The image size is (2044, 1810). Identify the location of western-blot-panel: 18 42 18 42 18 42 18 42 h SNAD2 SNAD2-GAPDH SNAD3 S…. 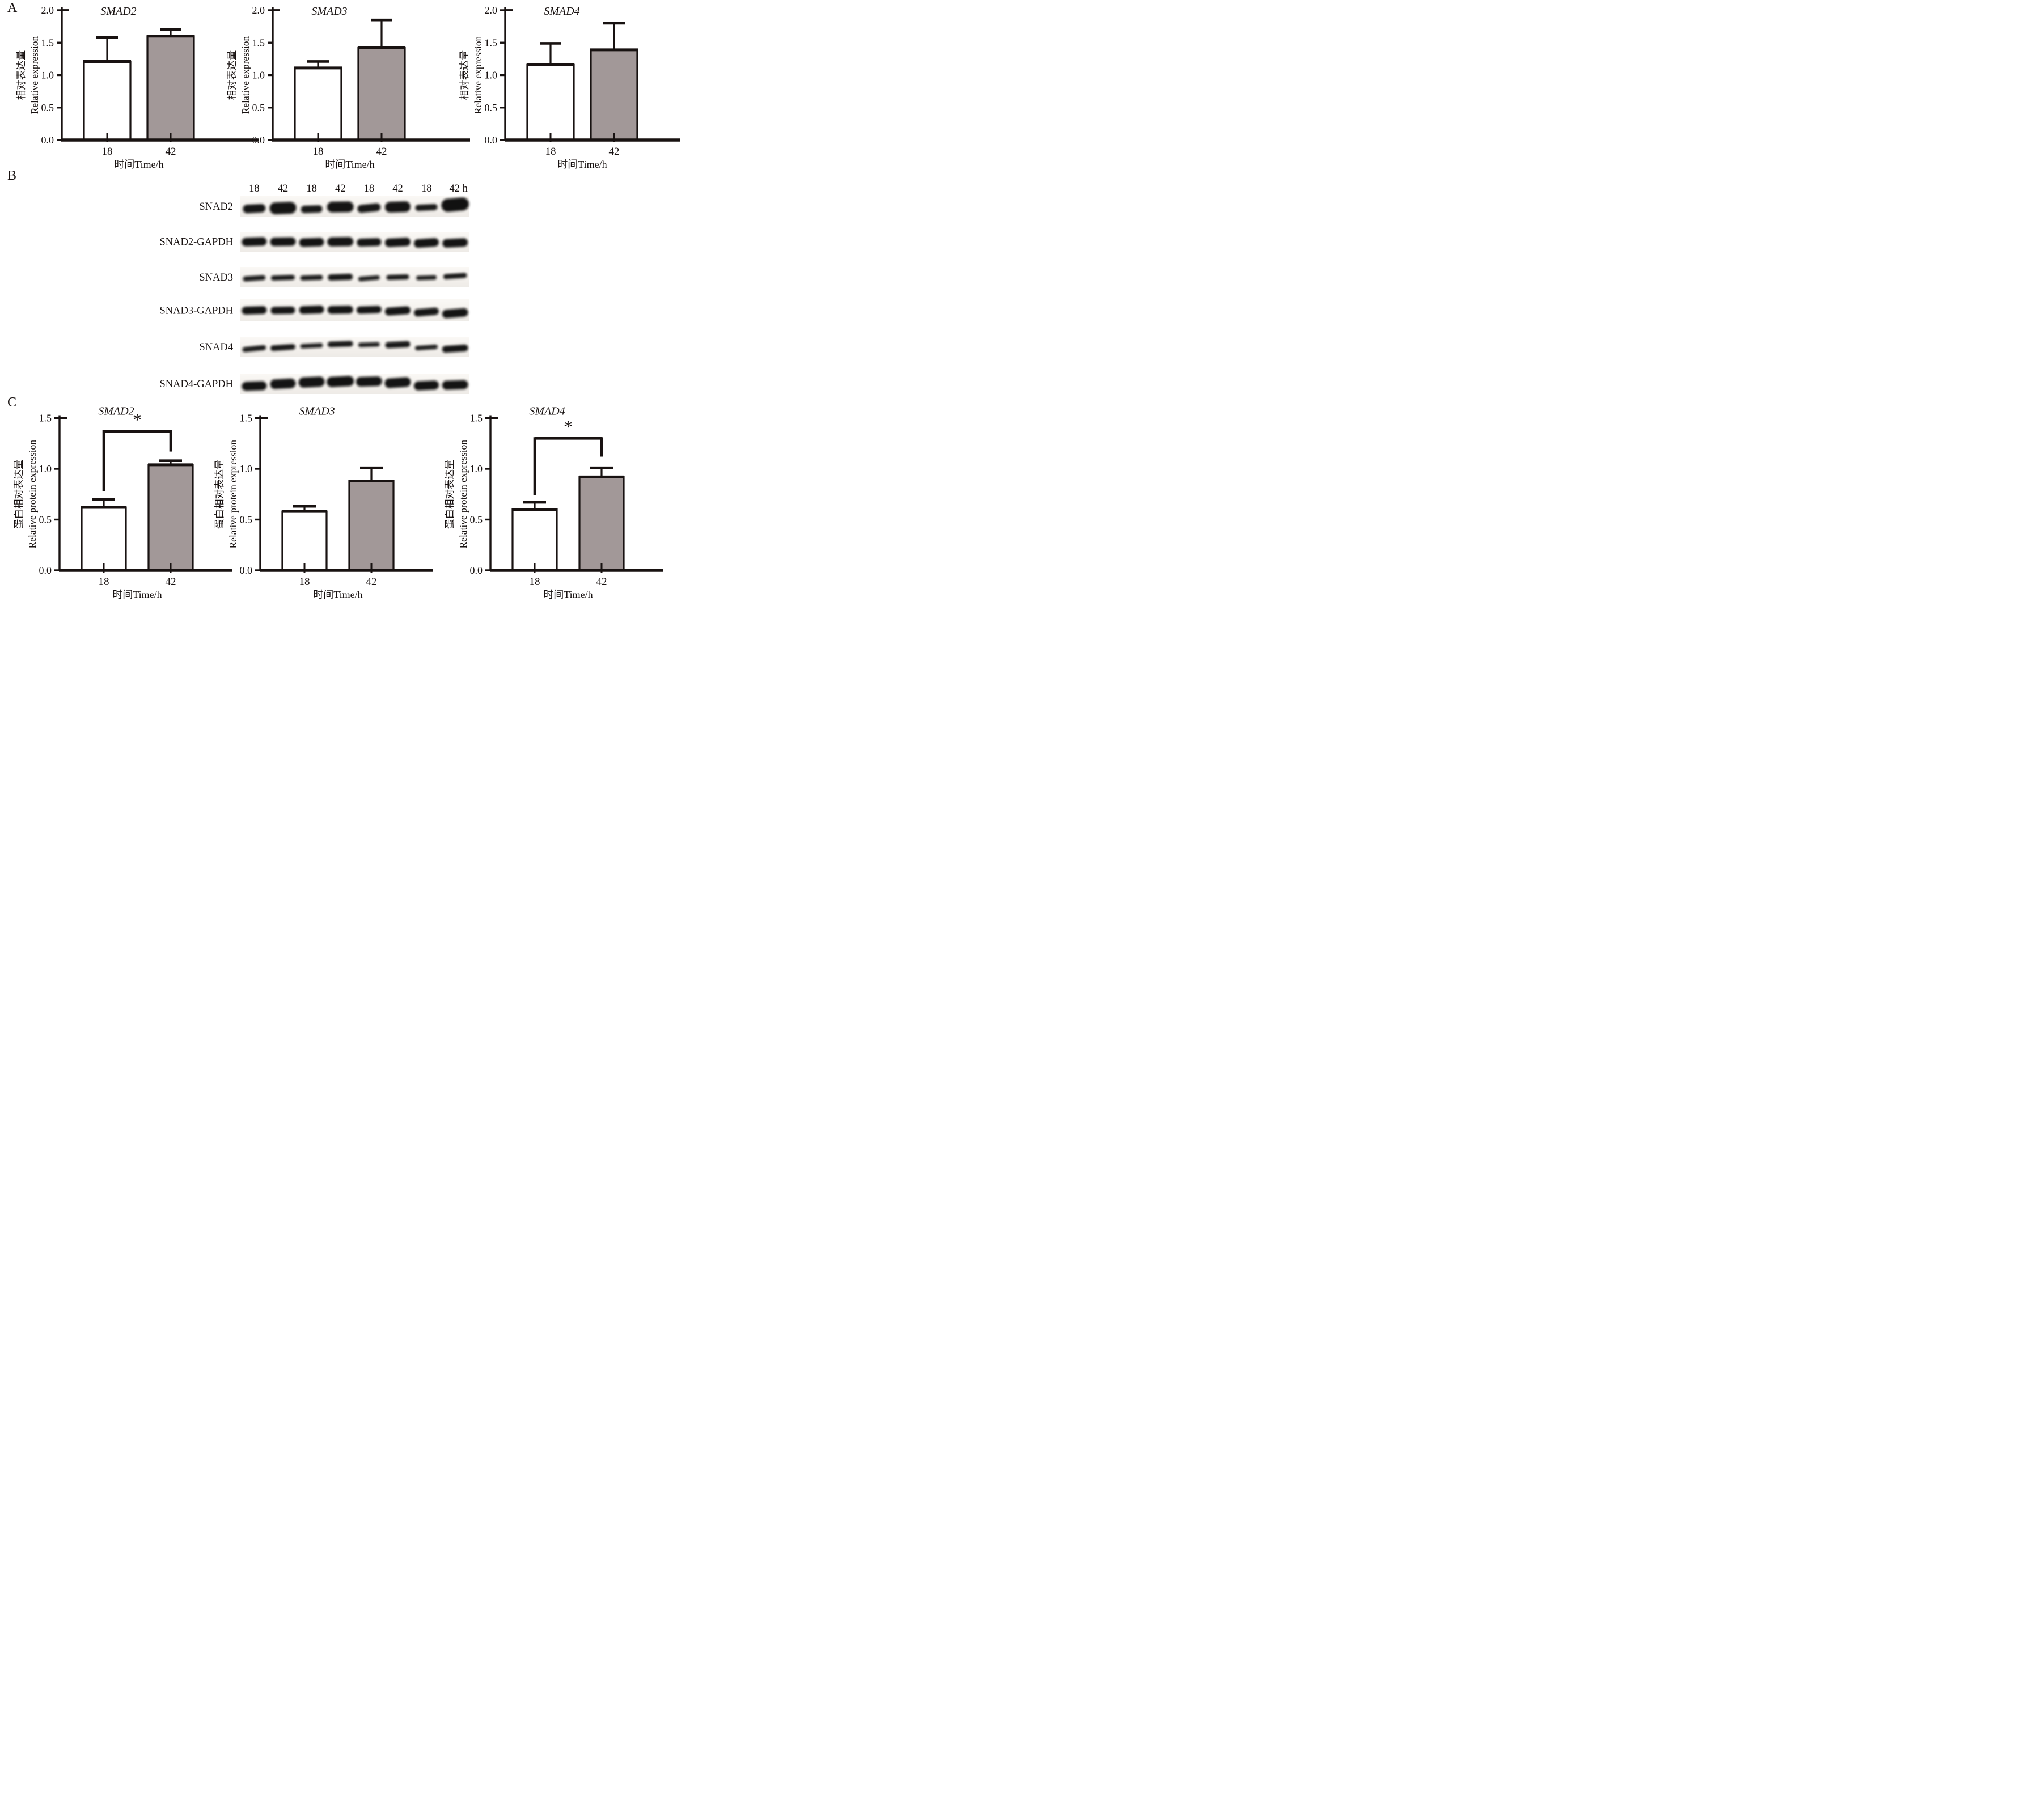
(314, 288).